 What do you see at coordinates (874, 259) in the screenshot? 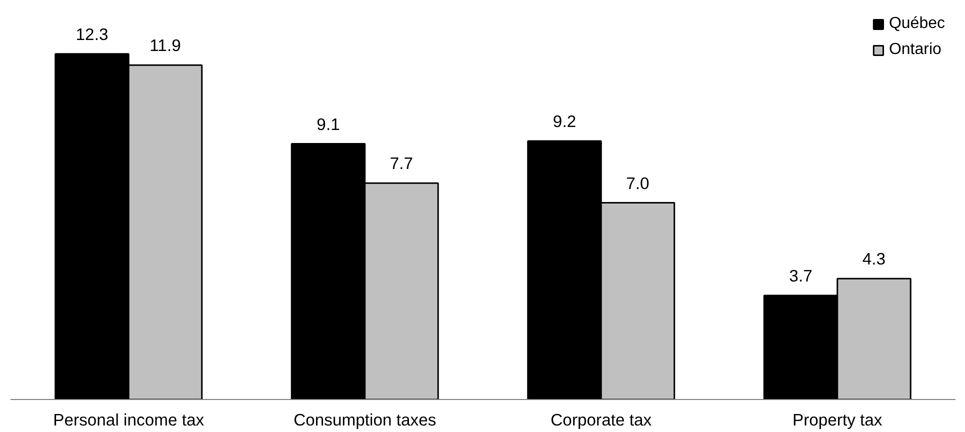
I see `data-label: 4.3` at bounding box center [874, 259].